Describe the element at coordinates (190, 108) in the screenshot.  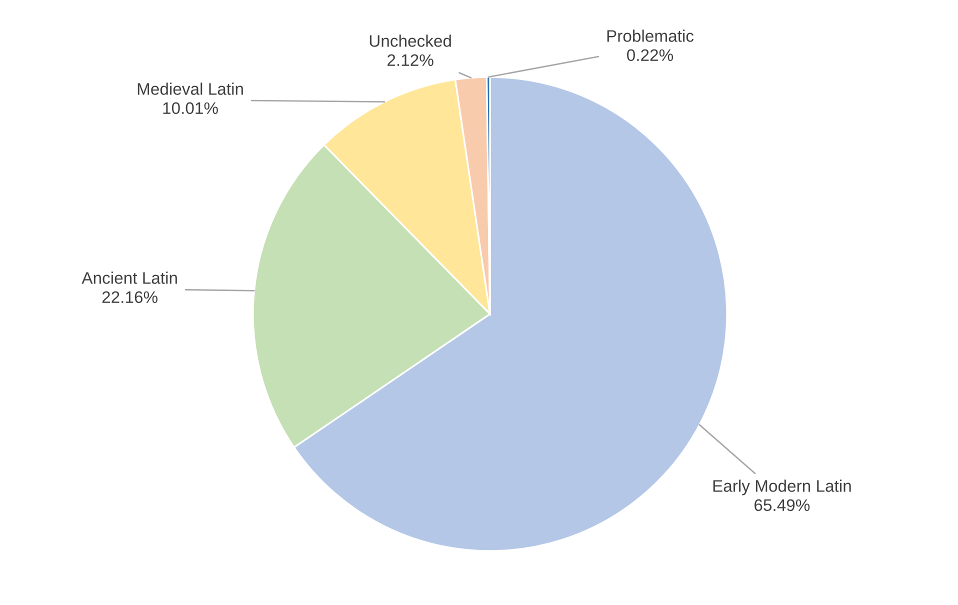
I see `data-label: 10.01%` at that location.